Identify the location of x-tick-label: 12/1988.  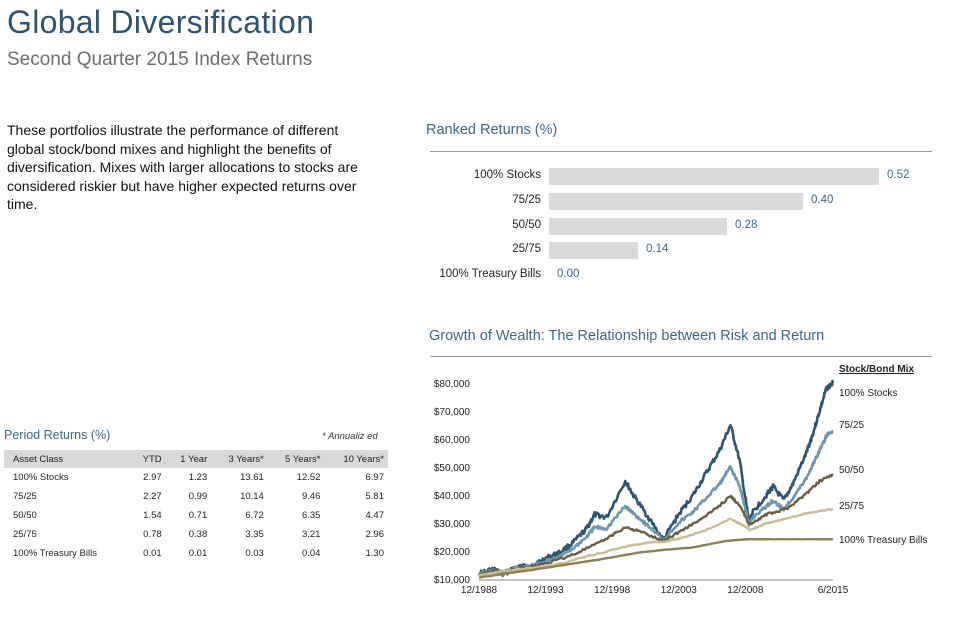
(479, 590).